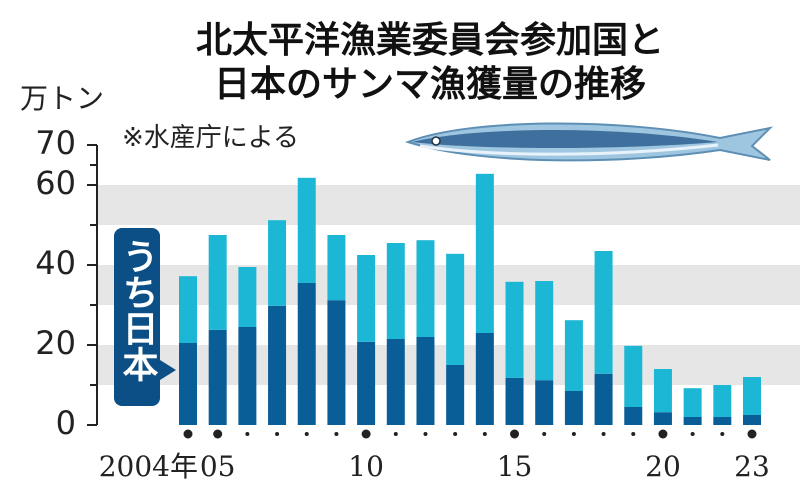  What do you see at coordinates (752, 466) in the screenshot?
I see `x-tick-label: 23` at bounding box center [752, 466].